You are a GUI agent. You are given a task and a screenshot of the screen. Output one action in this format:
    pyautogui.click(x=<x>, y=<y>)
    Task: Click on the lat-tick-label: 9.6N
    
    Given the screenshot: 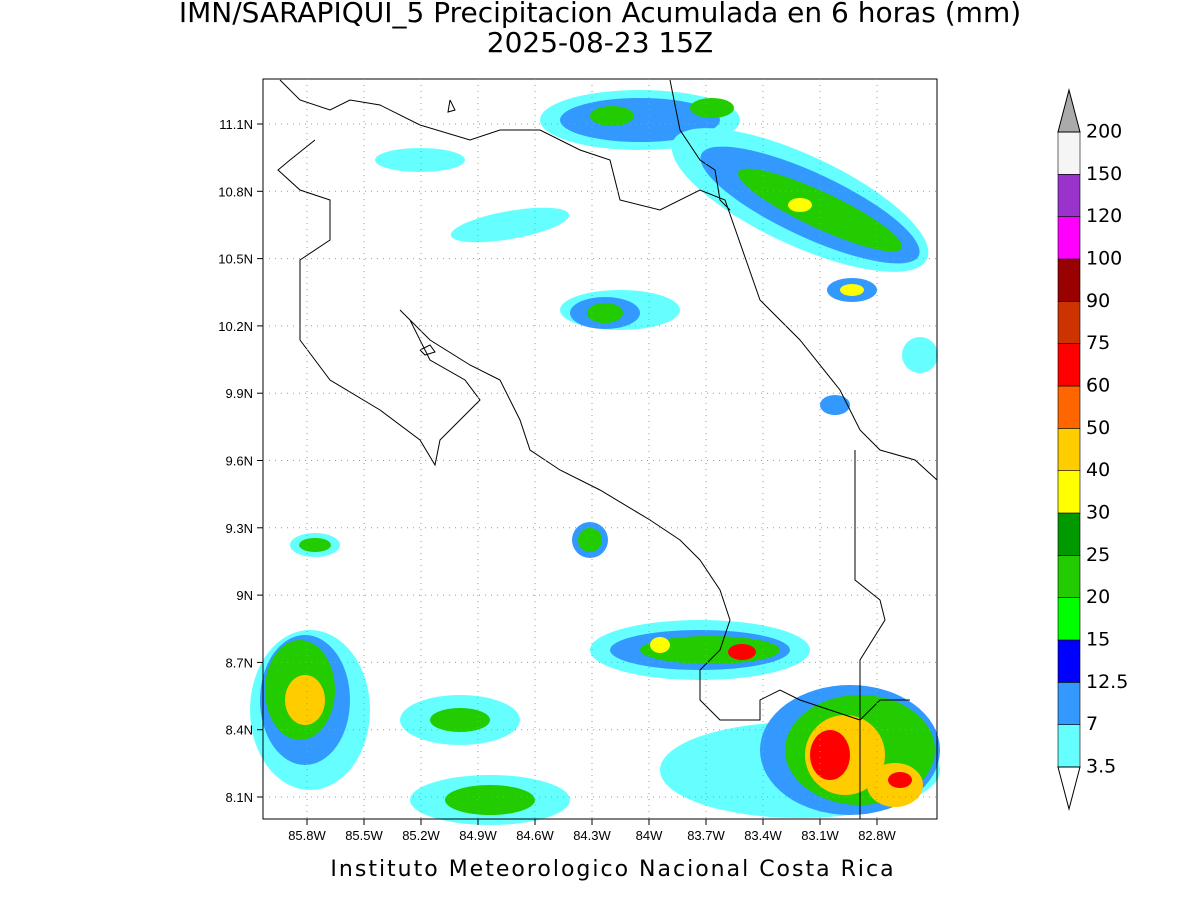 What is the action you would take?
    pyautogui.click(x=239, y=461)
    